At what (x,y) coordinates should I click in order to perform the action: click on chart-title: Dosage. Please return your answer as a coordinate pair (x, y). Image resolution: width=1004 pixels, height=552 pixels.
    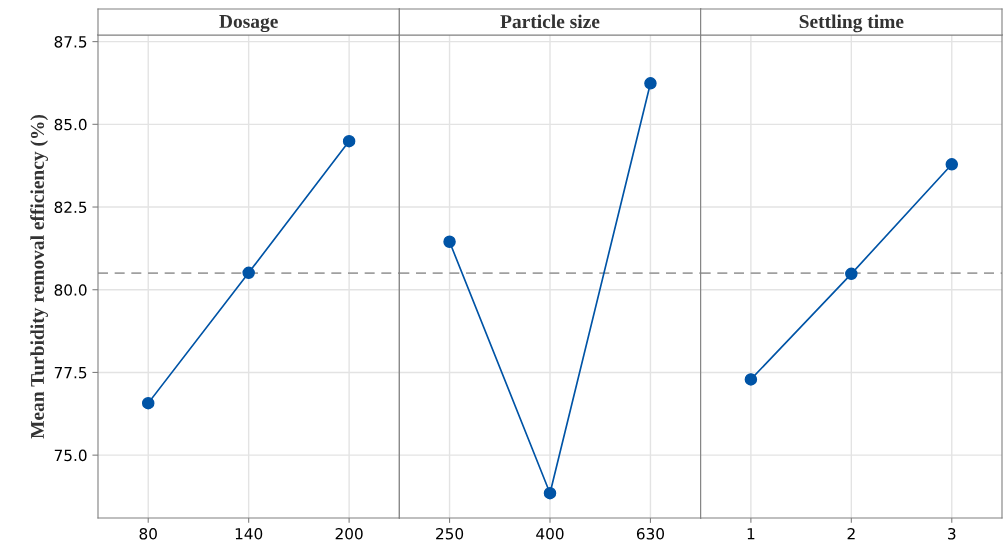
    Looking at the image, I should click on (248, 24).